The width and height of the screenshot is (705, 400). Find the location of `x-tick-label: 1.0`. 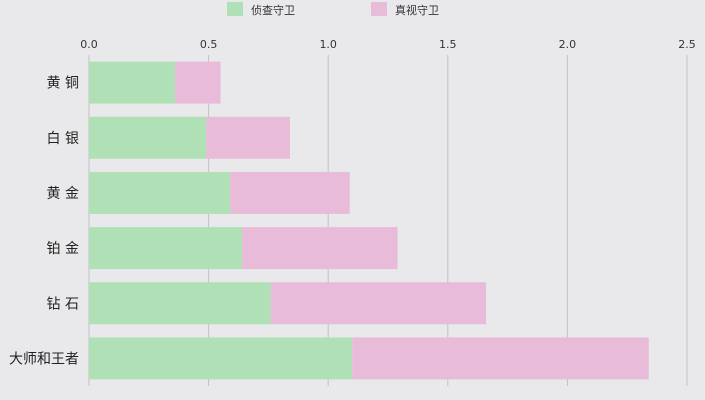

x-tick-label: 1.0 is located at coordinates (328, 44).